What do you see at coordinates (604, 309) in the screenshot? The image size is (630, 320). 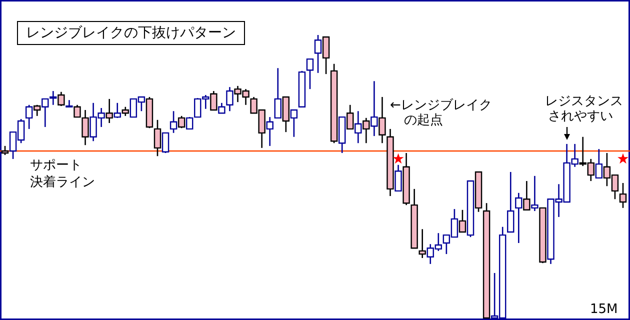 I see `annotation: 15M` at bounding box center [604, 309].